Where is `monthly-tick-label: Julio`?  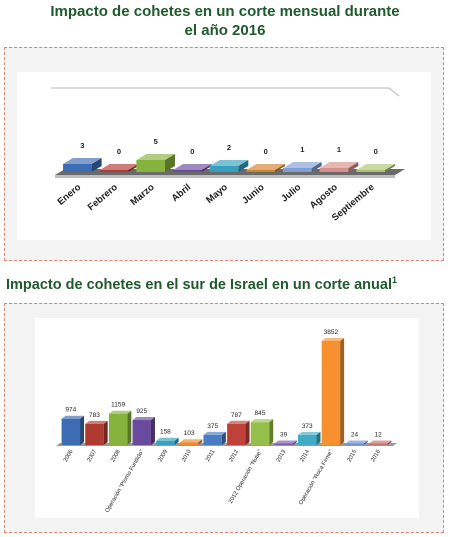
monthly-tick-label: Julio is located at coordinates (291, 193).